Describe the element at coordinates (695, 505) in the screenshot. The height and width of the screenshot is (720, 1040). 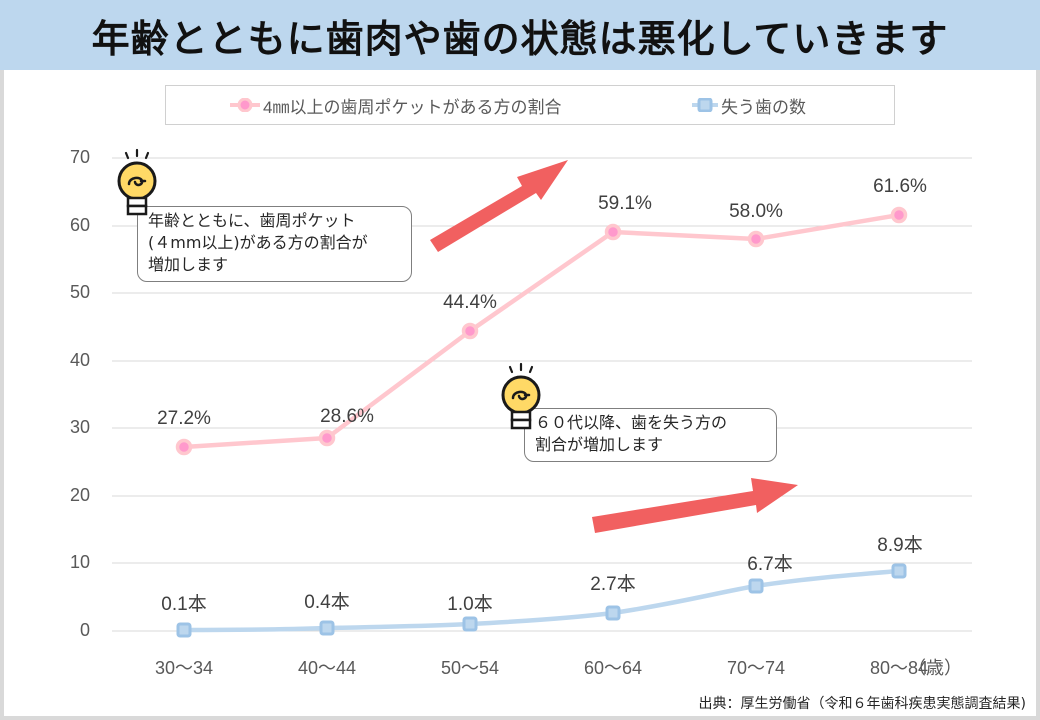
I see `trend-arrow-right-icon` at that location.